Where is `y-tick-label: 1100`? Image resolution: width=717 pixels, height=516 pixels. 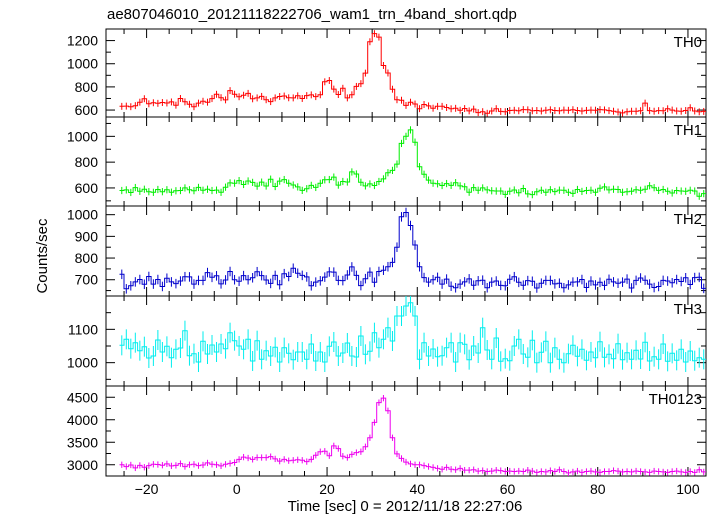 y-tick-label: 1100 is located at coordinates (83, 329).